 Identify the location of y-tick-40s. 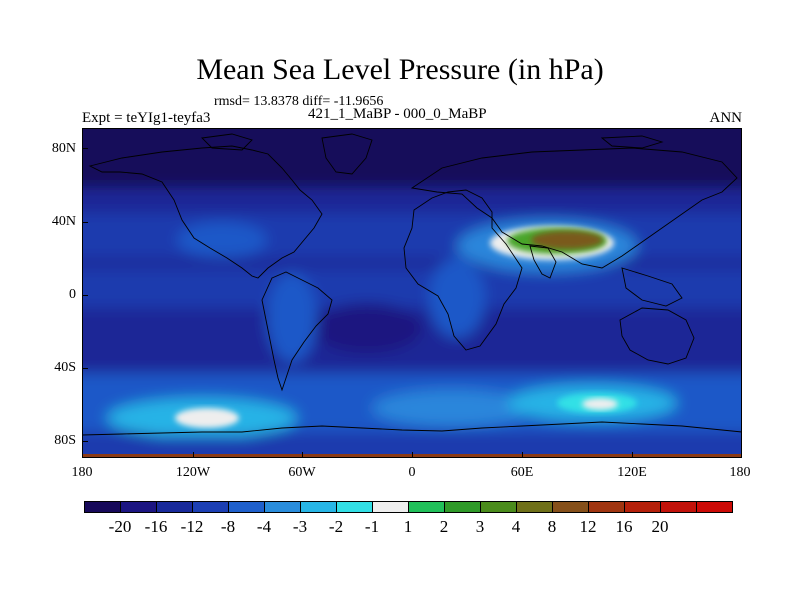
(85, 368).